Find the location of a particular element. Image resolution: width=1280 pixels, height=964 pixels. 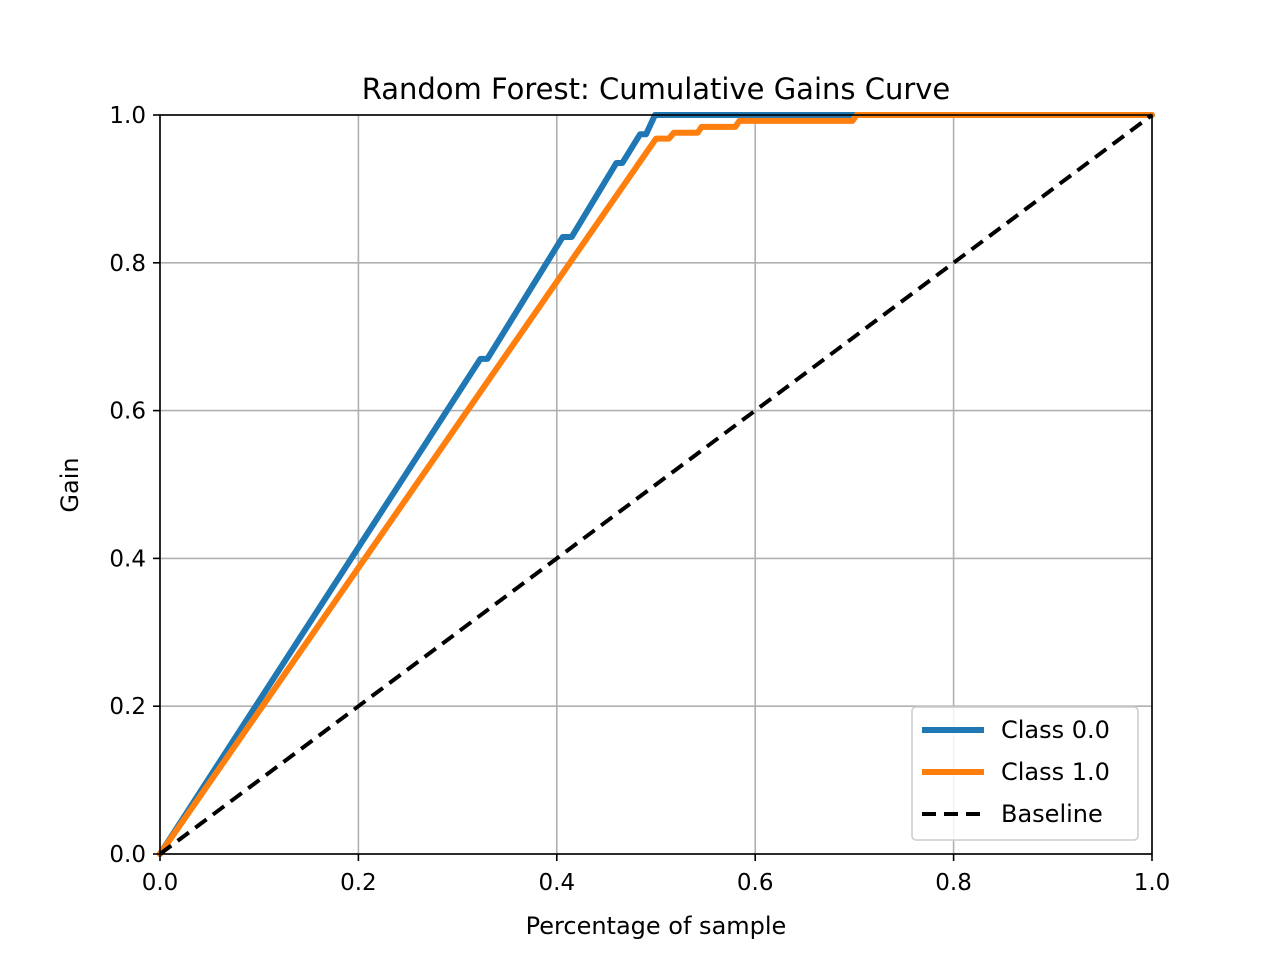

legend: Class 0.0 Class 1.0 Baseline is located at coordinates (1025, 773).